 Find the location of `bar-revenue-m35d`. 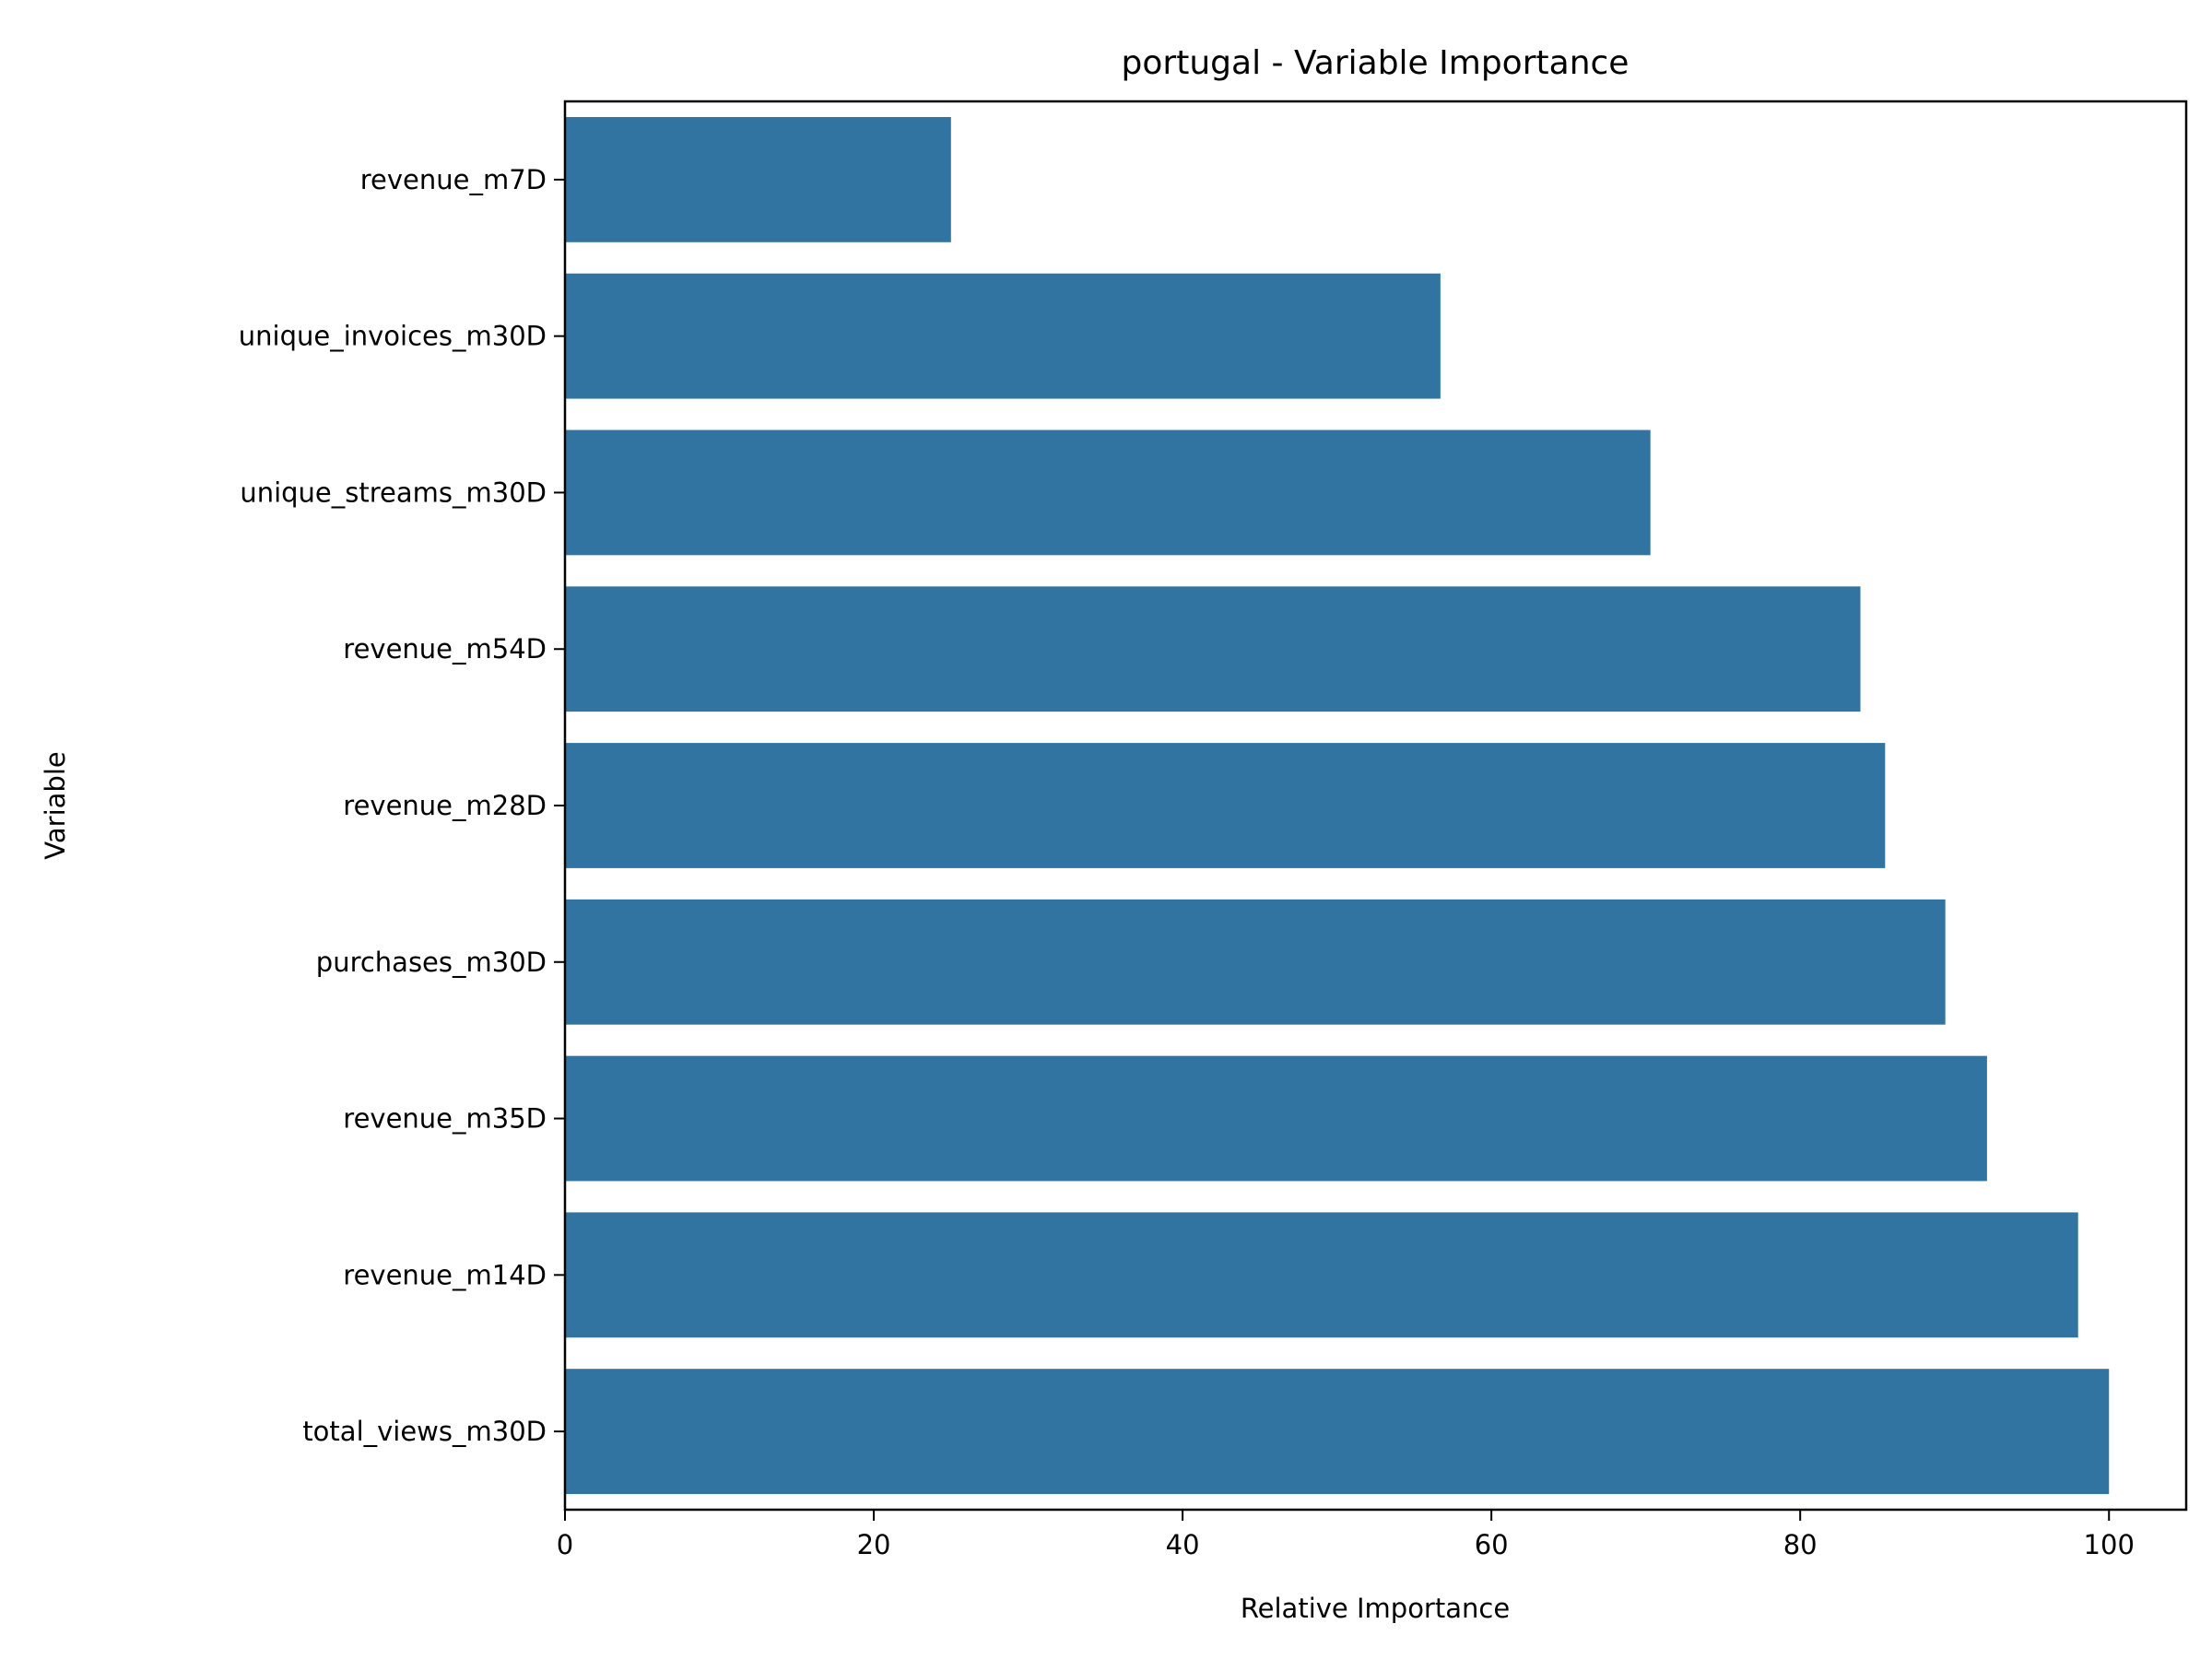

bar-revenue-m35d is located at coordinates (1276, 1118).